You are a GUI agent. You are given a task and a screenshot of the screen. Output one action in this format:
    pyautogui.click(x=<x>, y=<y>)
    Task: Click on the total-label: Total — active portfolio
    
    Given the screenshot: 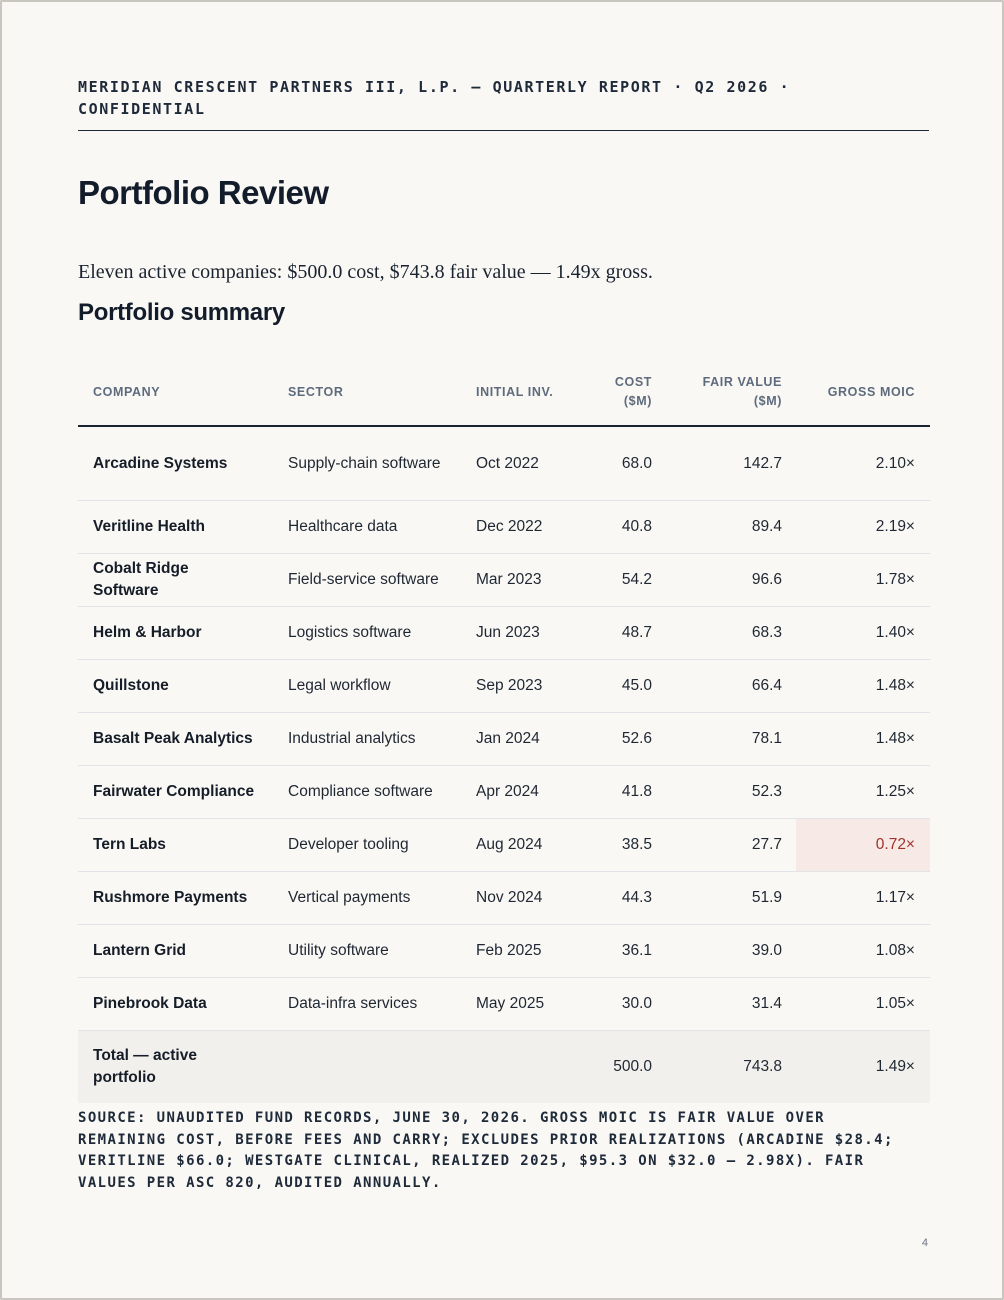 What is the action you would take?
    pyautogui.click(x=175, y=1066)
    